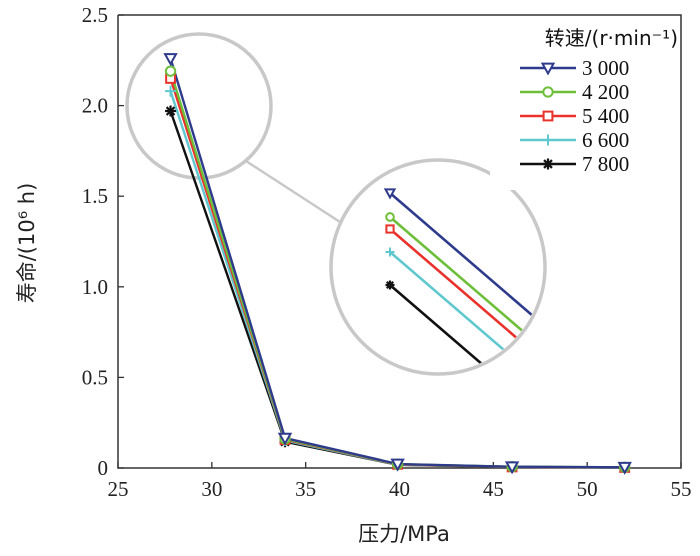 Image resolution: width=700 pixels, height=556 pixels. I want to click on legend-background, so click(585, 107).